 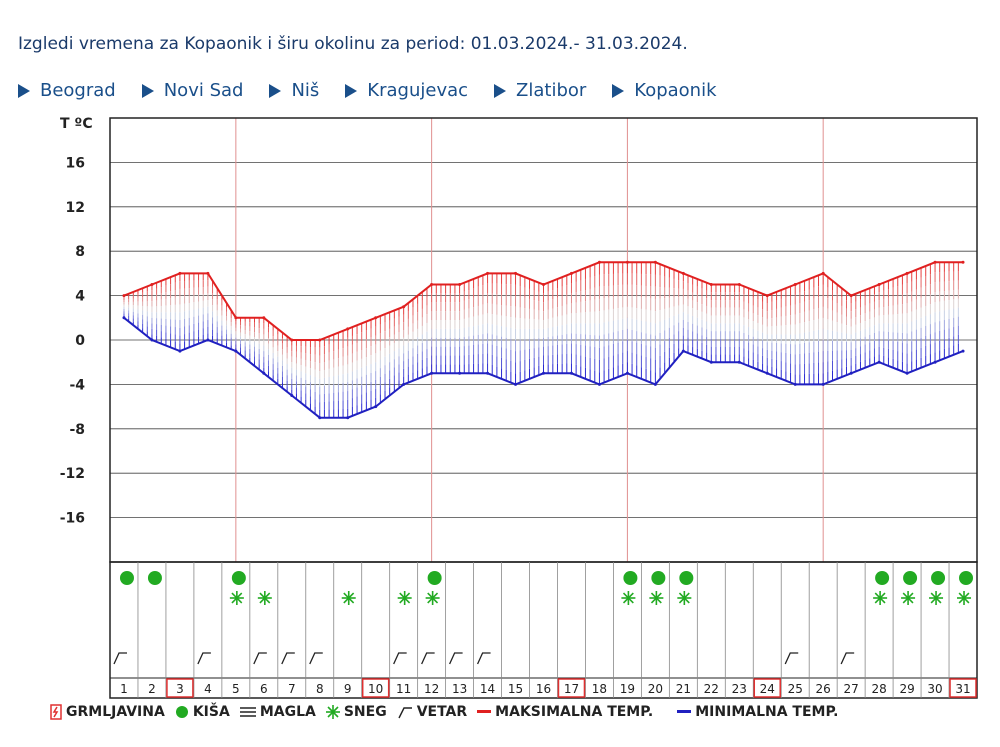 I want to click on day-number: 5, so click(x=236, y=689).